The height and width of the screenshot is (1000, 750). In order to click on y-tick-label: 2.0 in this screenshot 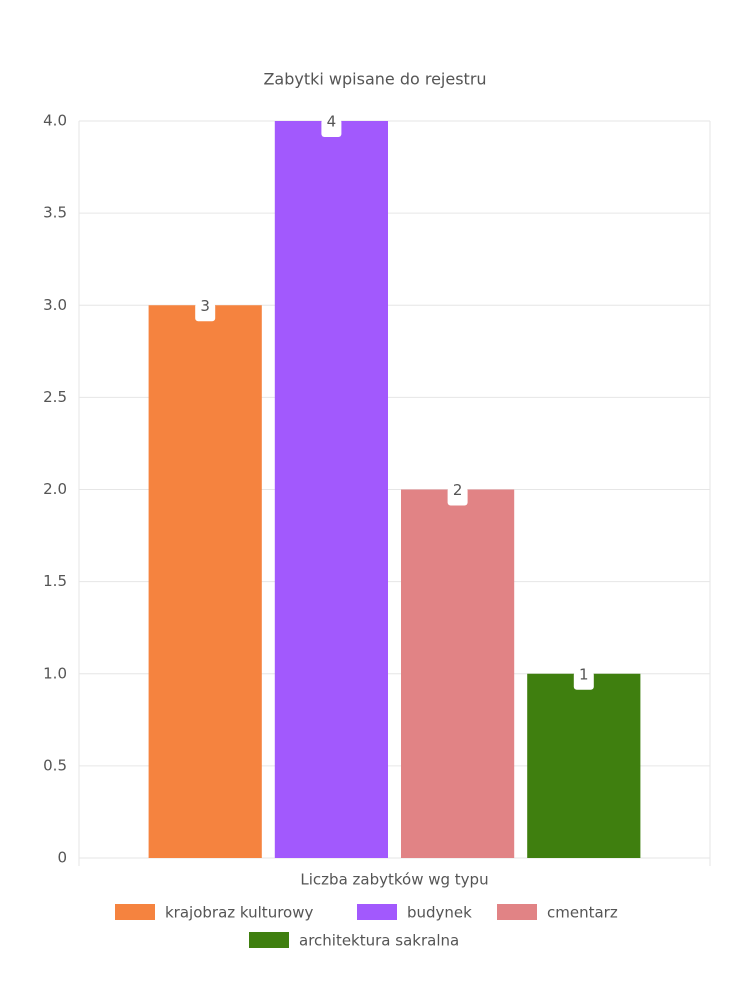, I will do `click(55, 489)`.